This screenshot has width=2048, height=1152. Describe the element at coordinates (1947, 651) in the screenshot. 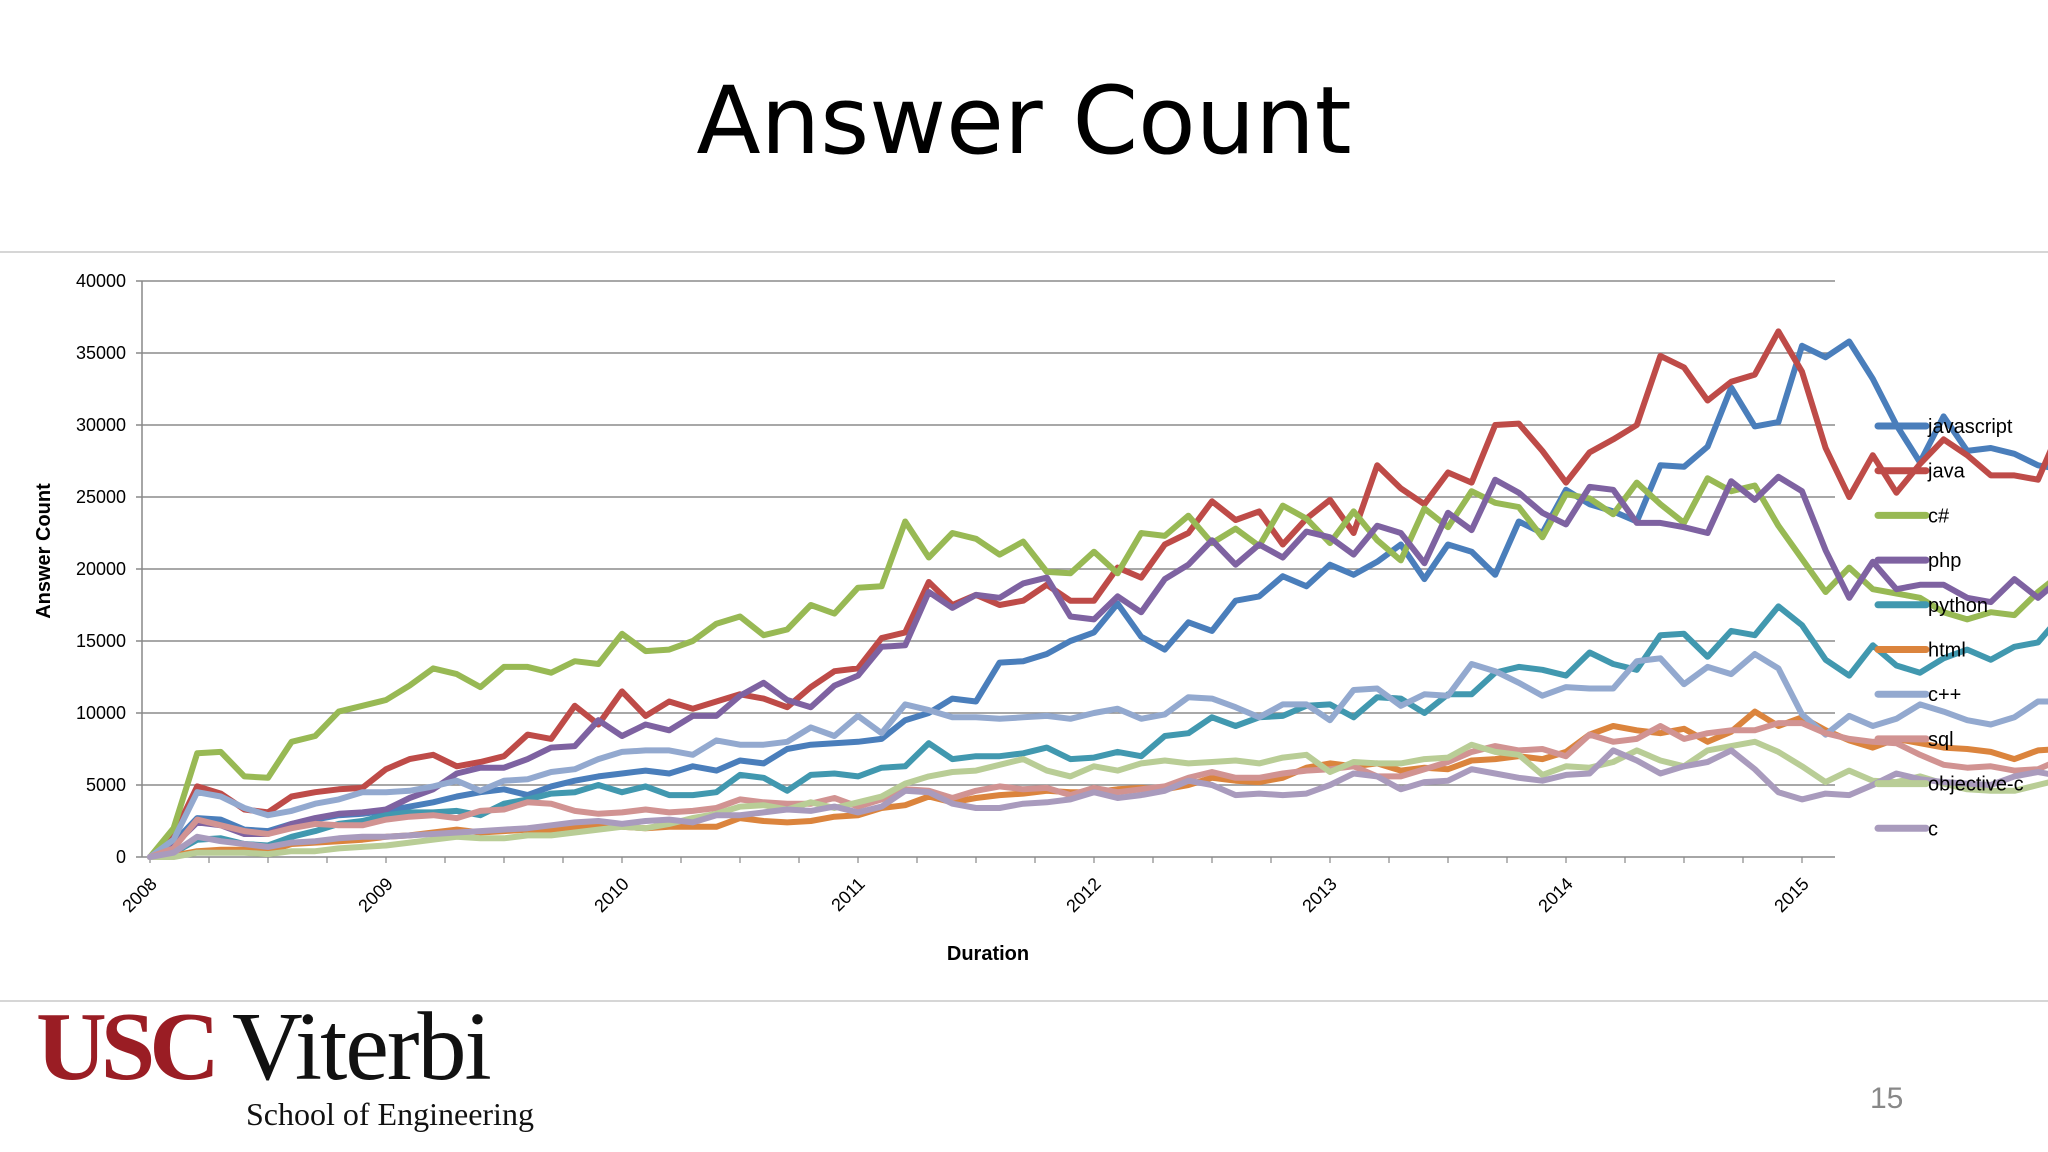

I see `legend-label-html: html` at that location.